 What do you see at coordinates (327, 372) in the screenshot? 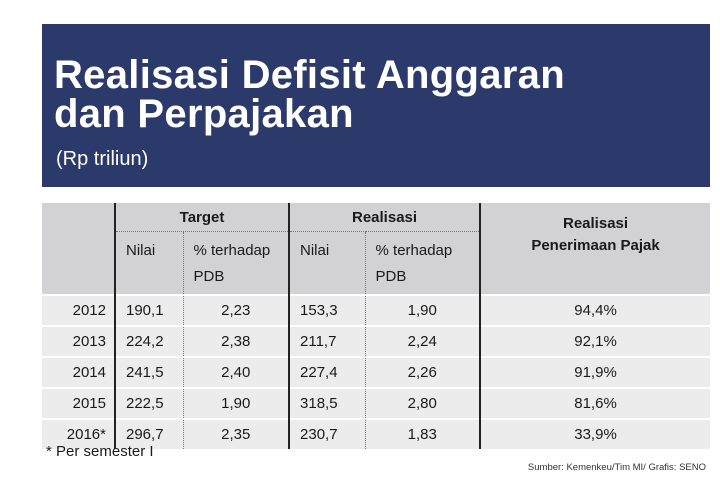
I see `realisasi-nilai-cell: 227,4` at bounding box center [327, 372].